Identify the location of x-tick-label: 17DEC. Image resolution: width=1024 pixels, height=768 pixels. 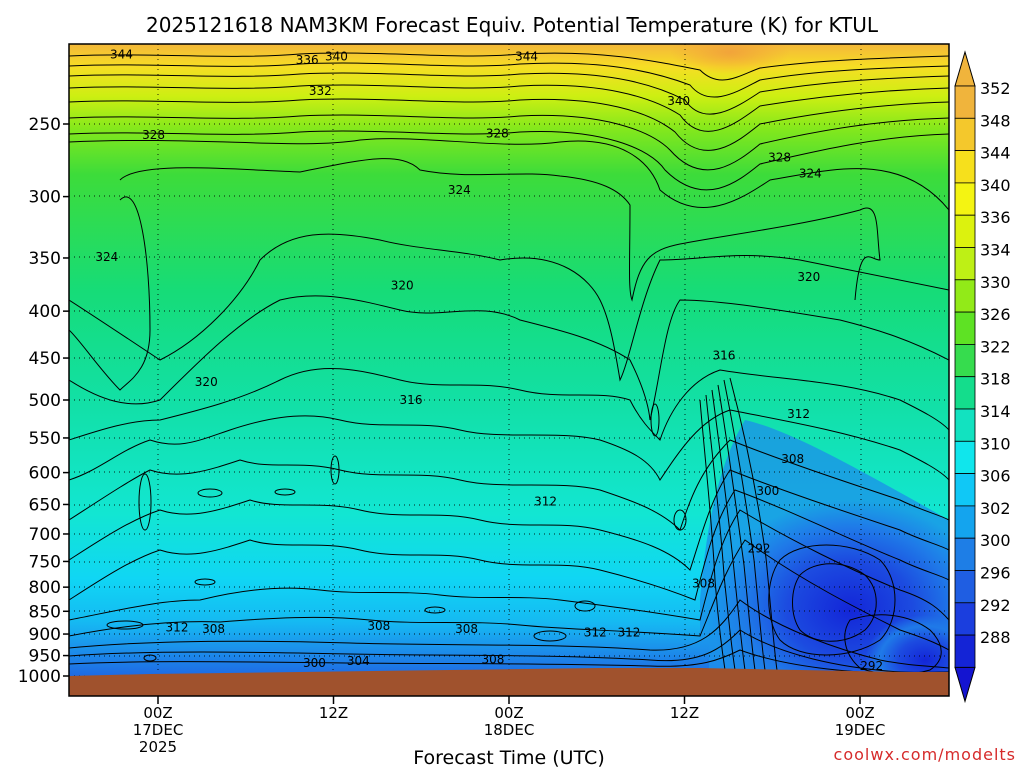
(158, 730).